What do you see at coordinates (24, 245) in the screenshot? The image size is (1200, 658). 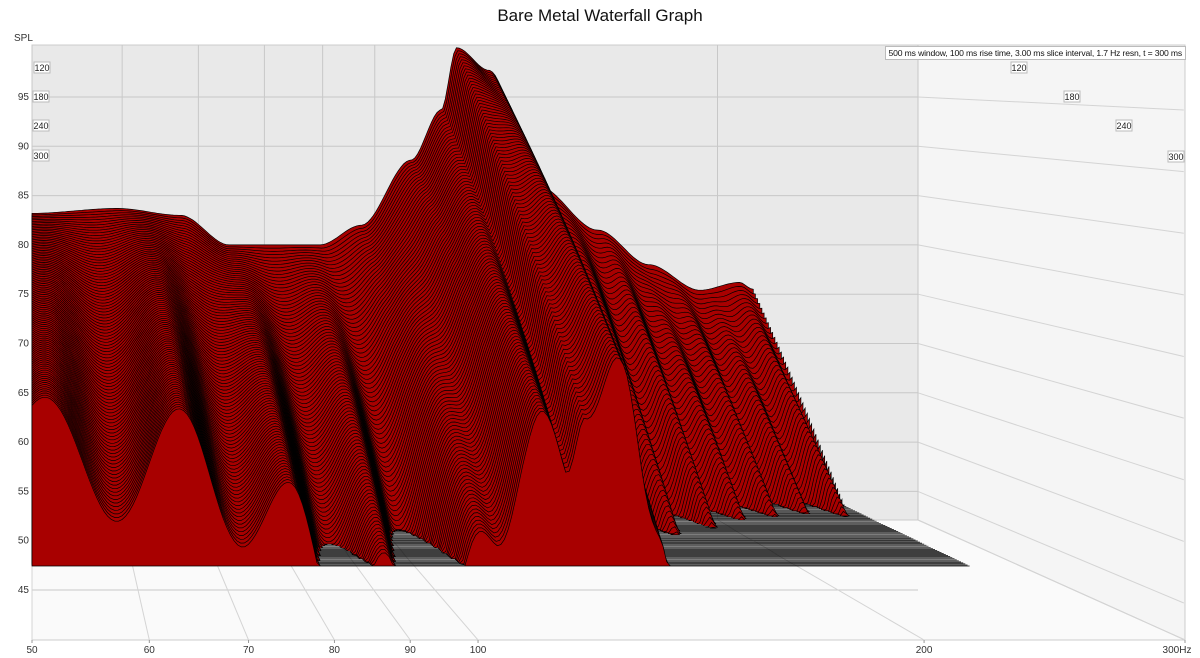 I see `y-tick-label: 80` at bounding box center [24, 245].